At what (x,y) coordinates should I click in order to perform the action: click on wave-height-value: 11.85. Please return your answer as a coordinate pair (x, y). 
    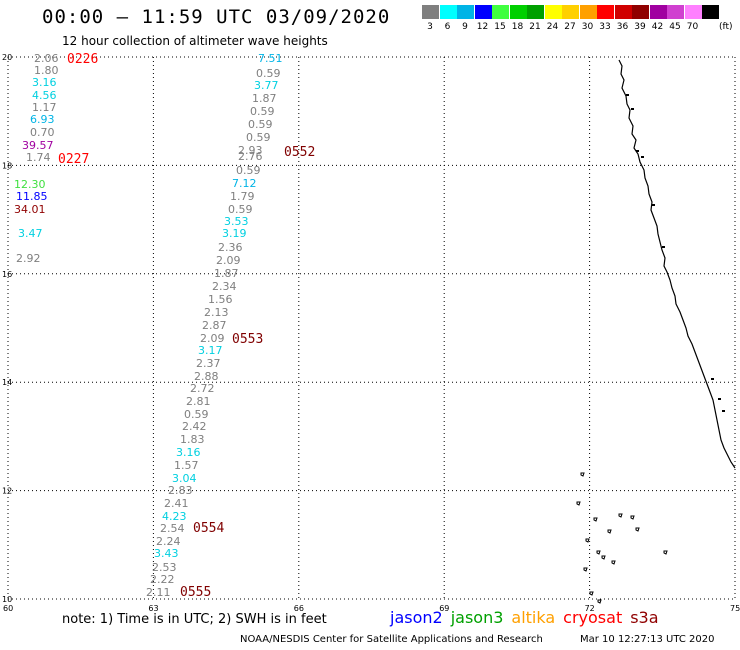
    Looking at the image, I should click on (32, 196).